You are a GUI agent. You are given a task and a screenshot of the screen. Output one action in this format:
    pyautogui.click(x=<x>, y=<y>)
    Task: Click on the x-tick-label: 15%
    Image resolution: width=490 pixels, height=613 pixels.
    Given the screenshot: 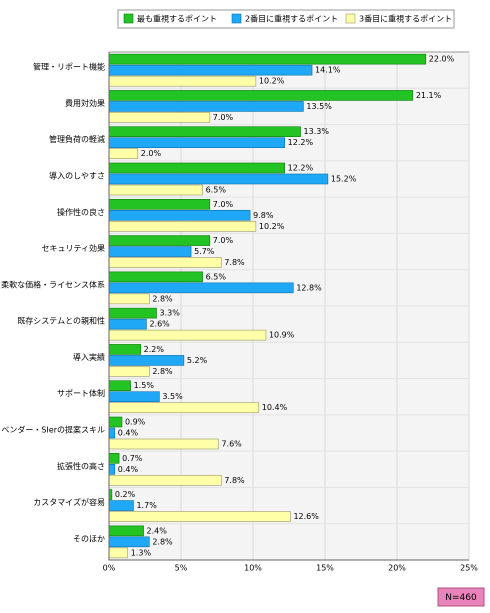 What is the action you would take?
    pyautogui.click(x=325, y=568)
    